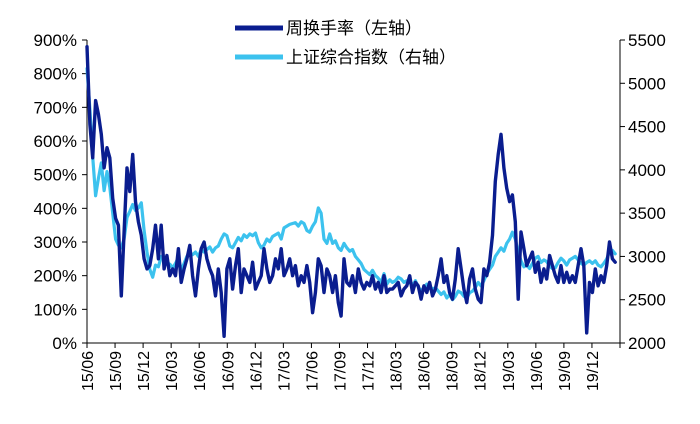  What do you see at coordinates (340, 371) in the screenshot?
I see `x-tick-label: 17/09` at bounding box center [340, 371].